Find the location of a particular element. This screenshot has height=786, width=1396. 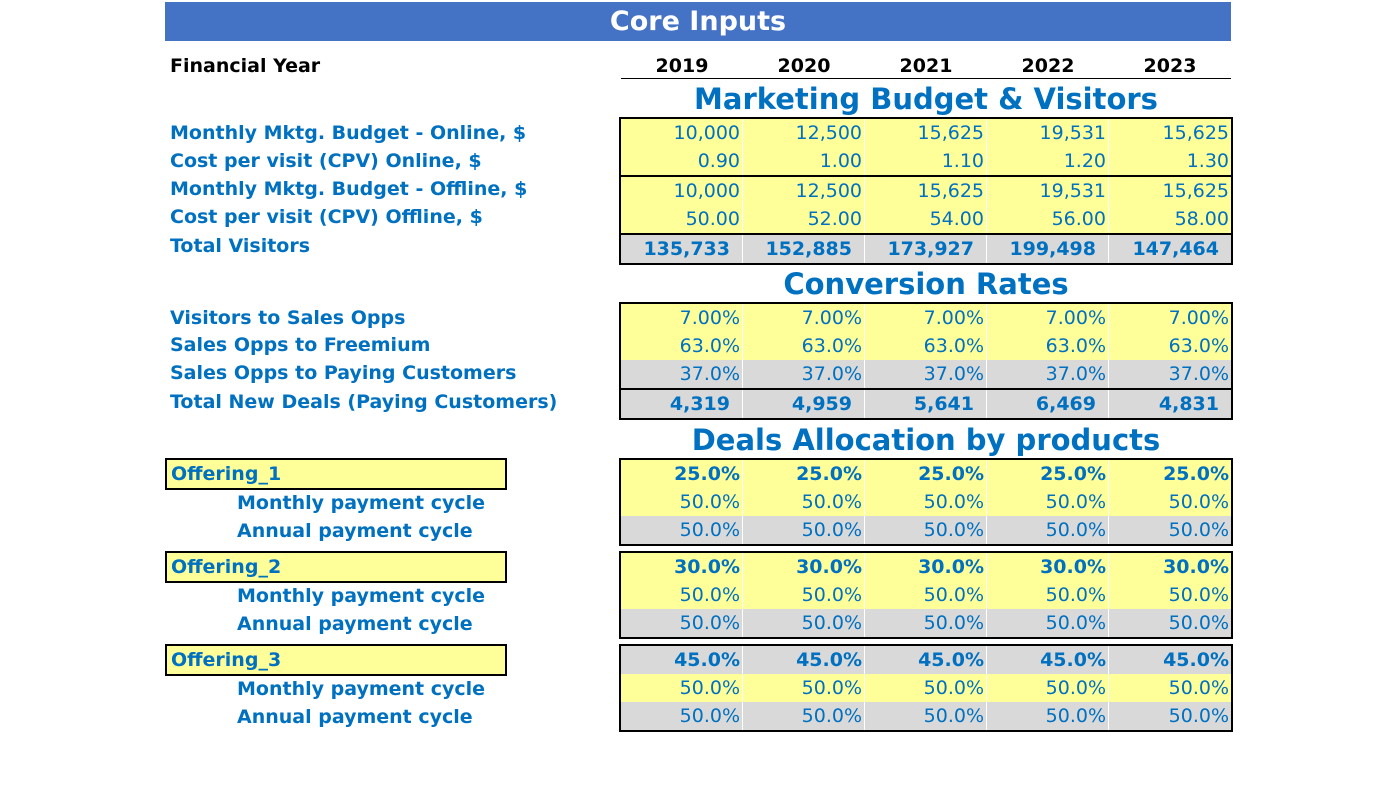

offering-2-label: Offering_2 is located at coordinates (336, 567).